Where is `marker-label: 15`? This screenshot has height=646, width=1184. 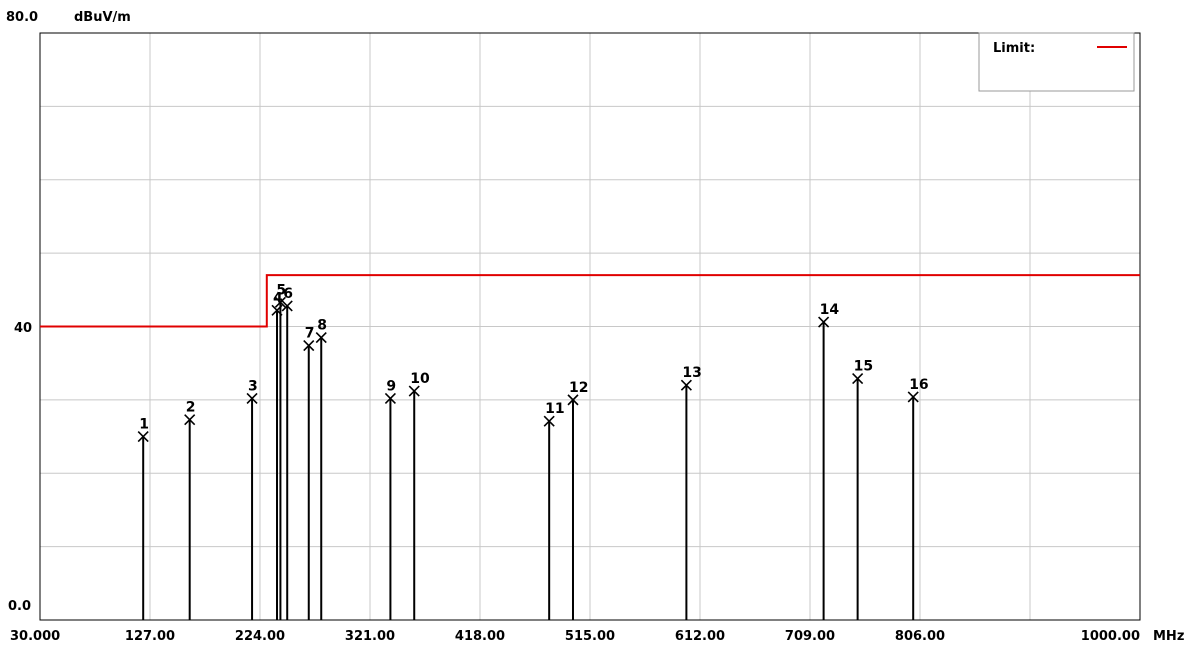 marker-label: 15 is located at coordinates (863, 367).